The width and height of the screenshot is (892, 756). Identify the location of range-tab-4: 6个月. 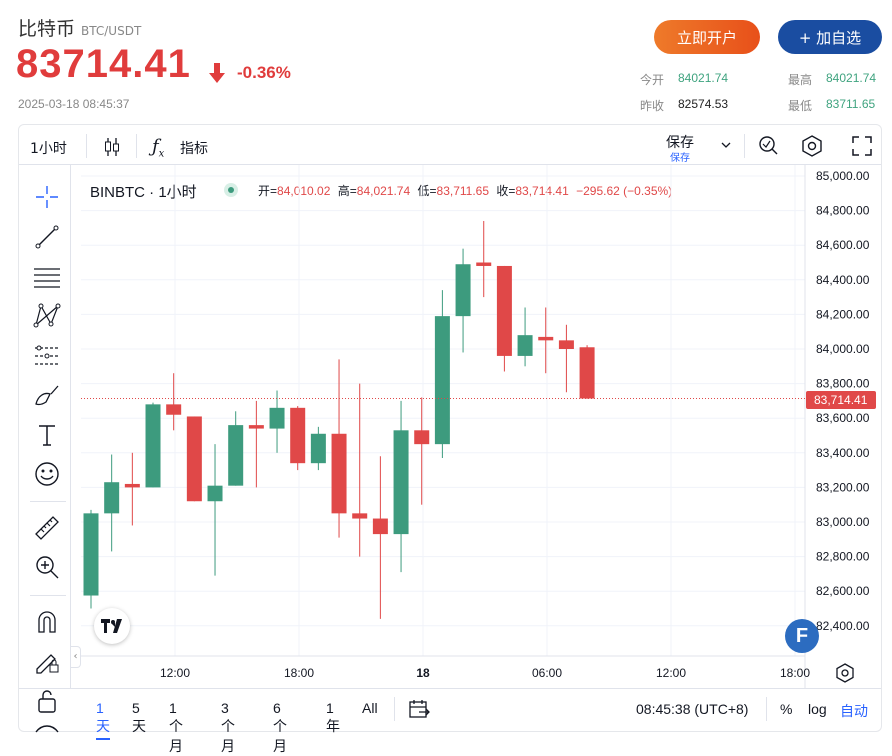
(280, 727).